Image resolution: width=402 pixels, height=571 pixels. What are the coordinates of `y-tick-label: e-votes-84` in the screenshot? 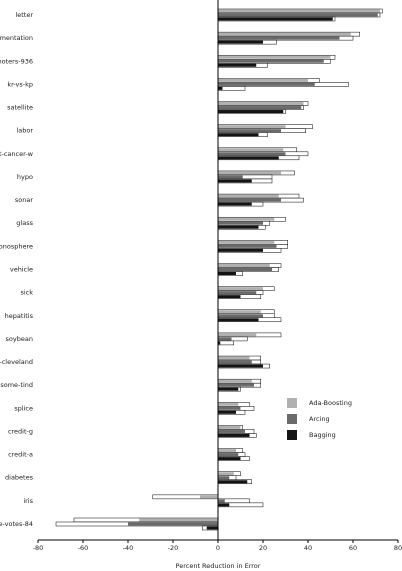 It's located at (16, 524).